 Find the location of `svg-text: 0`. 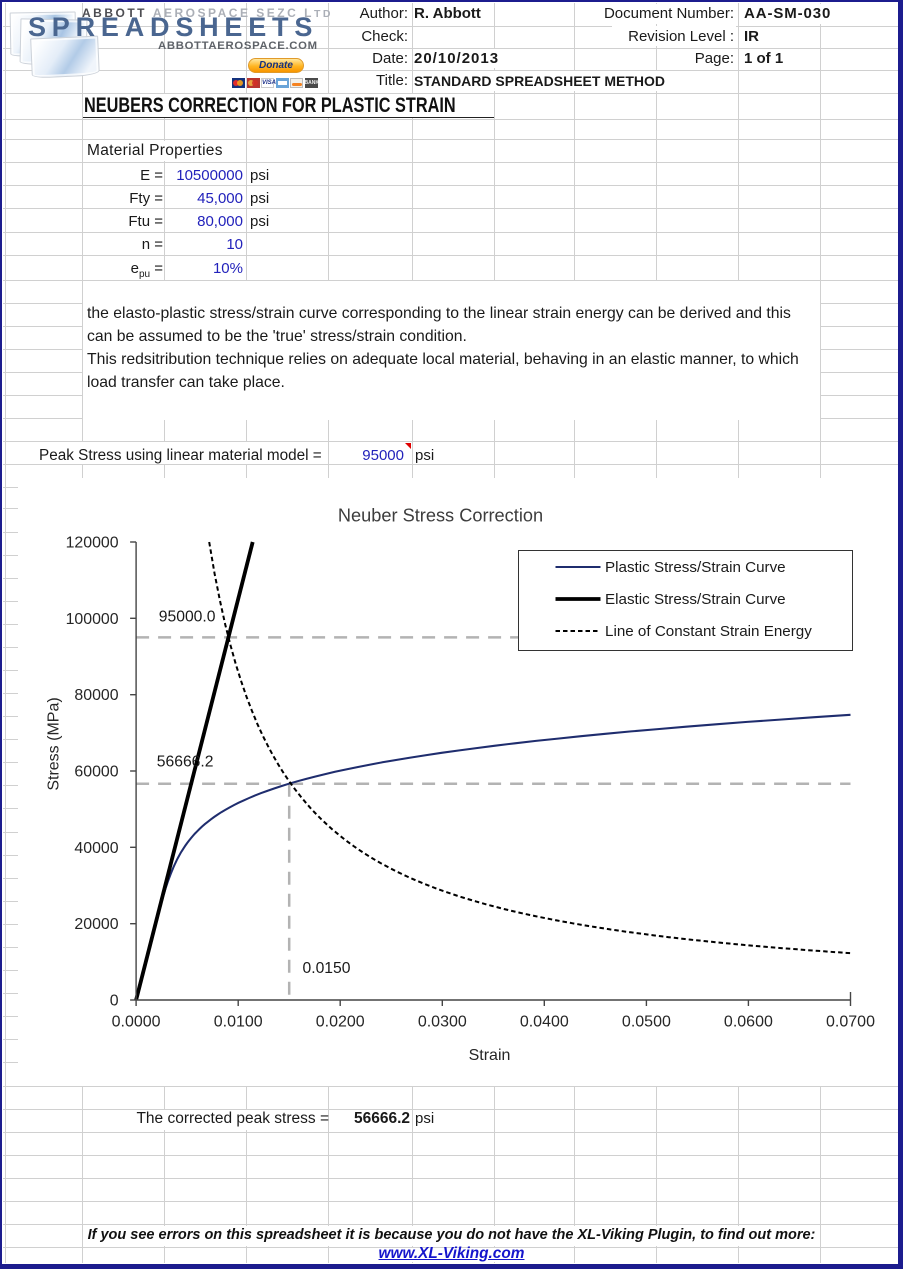

svg-text: 0 is located at coordinates (113, 1001).